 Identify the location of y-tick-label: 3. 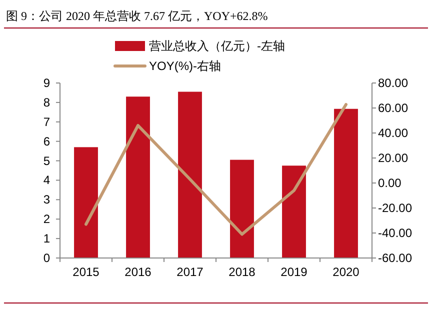
(46, 199).